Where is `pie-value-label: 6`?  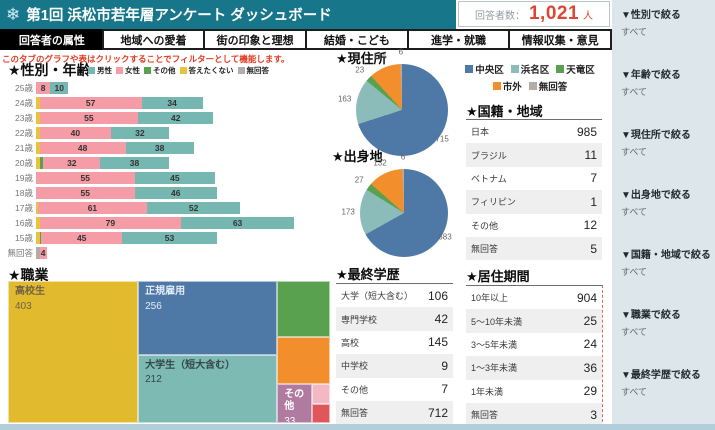 pie-value-label: 6 is located at coordinates (401, 52).